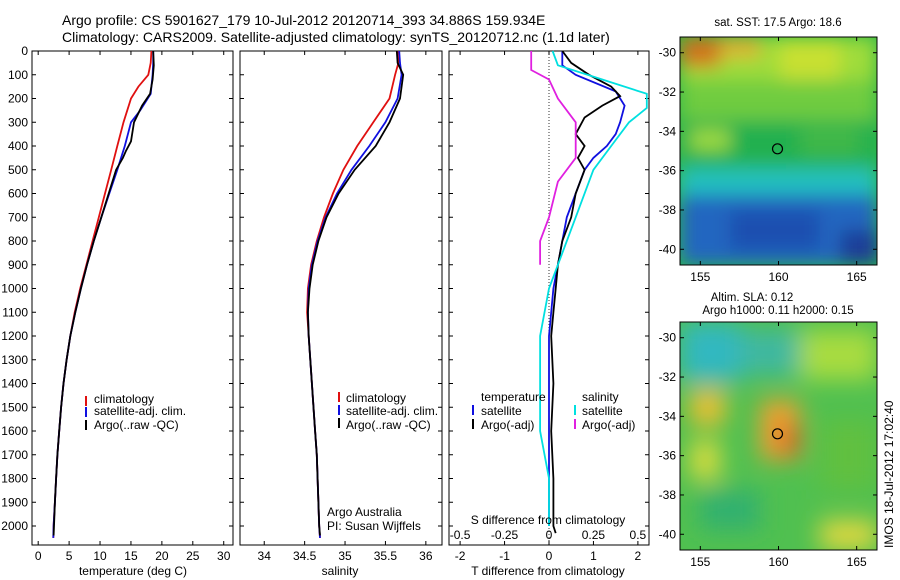 The width and height of the screenshot is (900, 580). Describe the element at coordinates (14, 360) in the screenshot. I see `depth-tick-label: 1300` at that location.